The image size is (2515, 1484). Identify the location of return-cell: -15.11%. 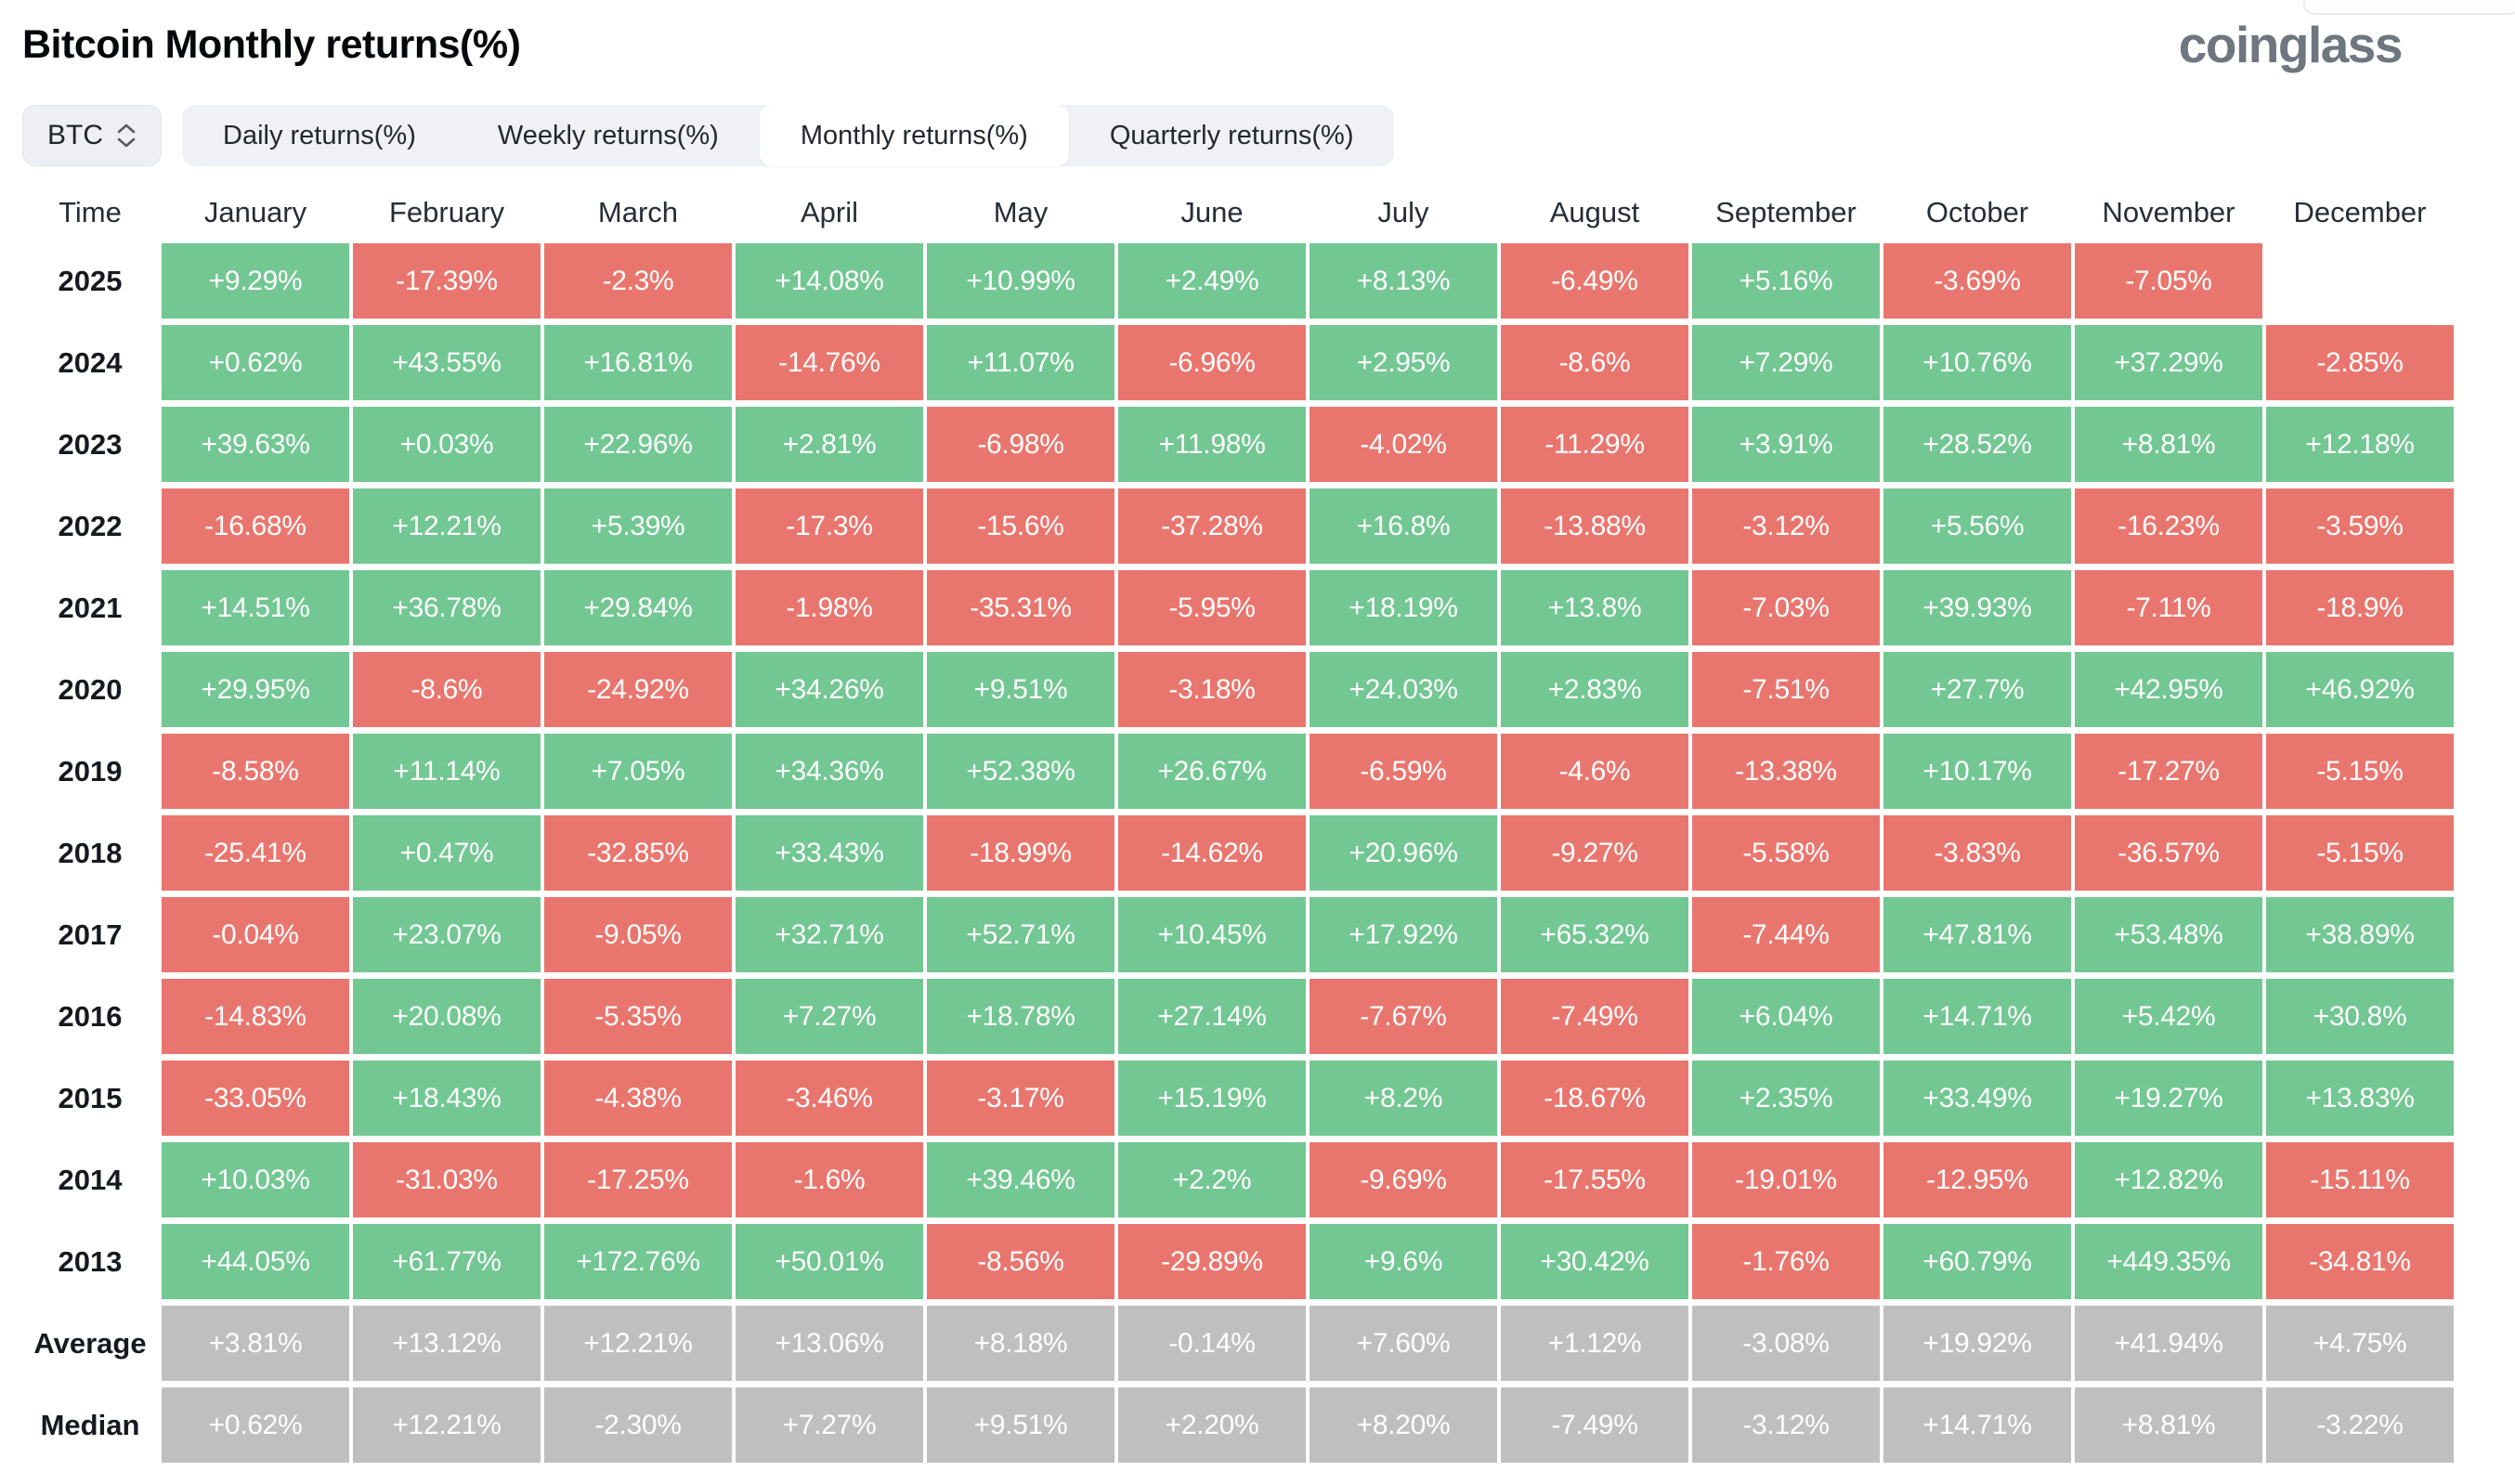
(2360, 1179).